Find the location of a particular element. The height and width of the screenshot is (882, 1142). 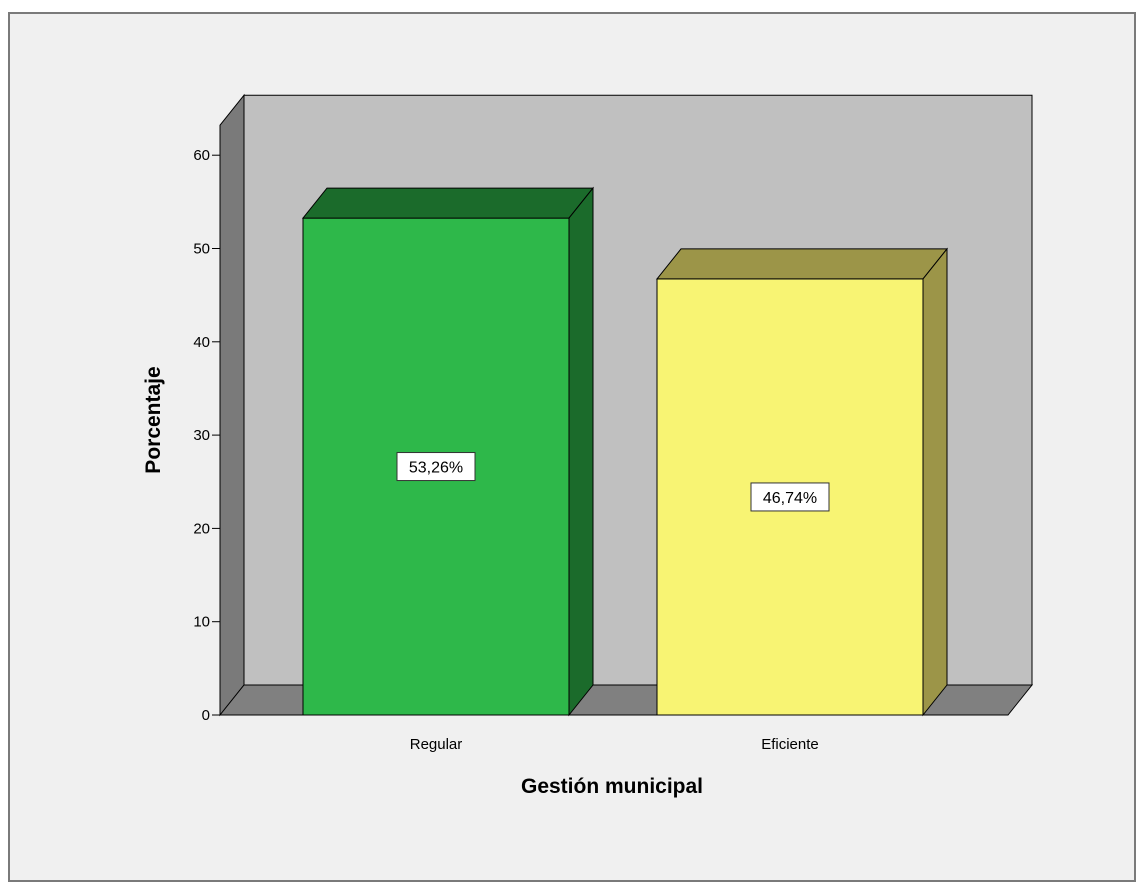

x-axis-title: Gestión municipal is located at coordinates (612, 786).